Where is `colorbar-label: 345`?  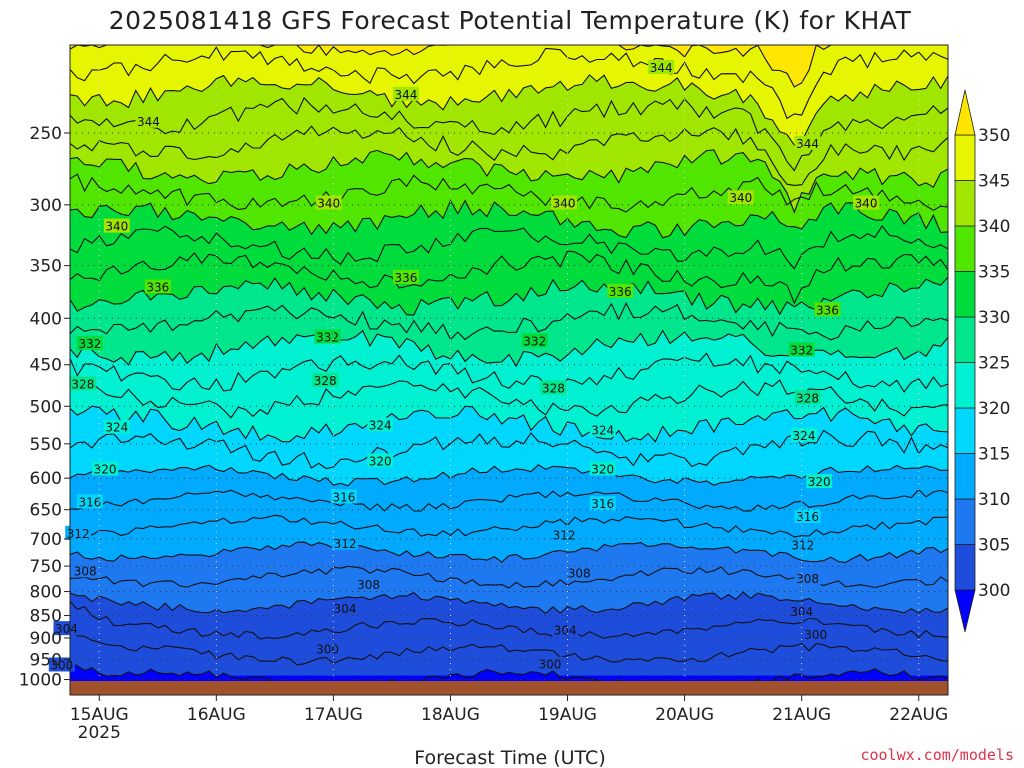 colorbar-label: 345 is located at coordinates (994, 182).